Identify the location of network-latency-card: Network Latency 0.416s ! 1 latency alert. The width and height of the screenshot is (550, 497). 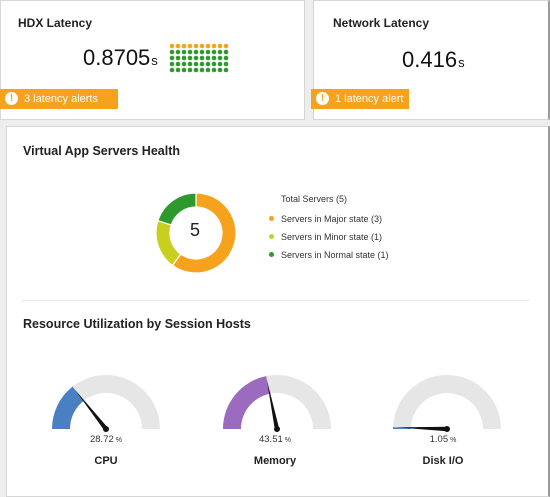
(430, 60).